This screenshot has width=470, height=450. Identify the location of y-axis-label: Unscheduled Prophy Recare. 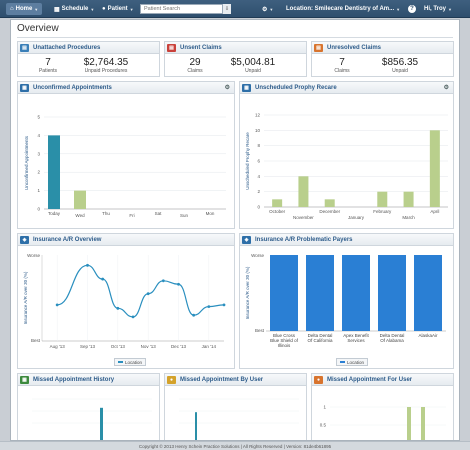
(247, 161).